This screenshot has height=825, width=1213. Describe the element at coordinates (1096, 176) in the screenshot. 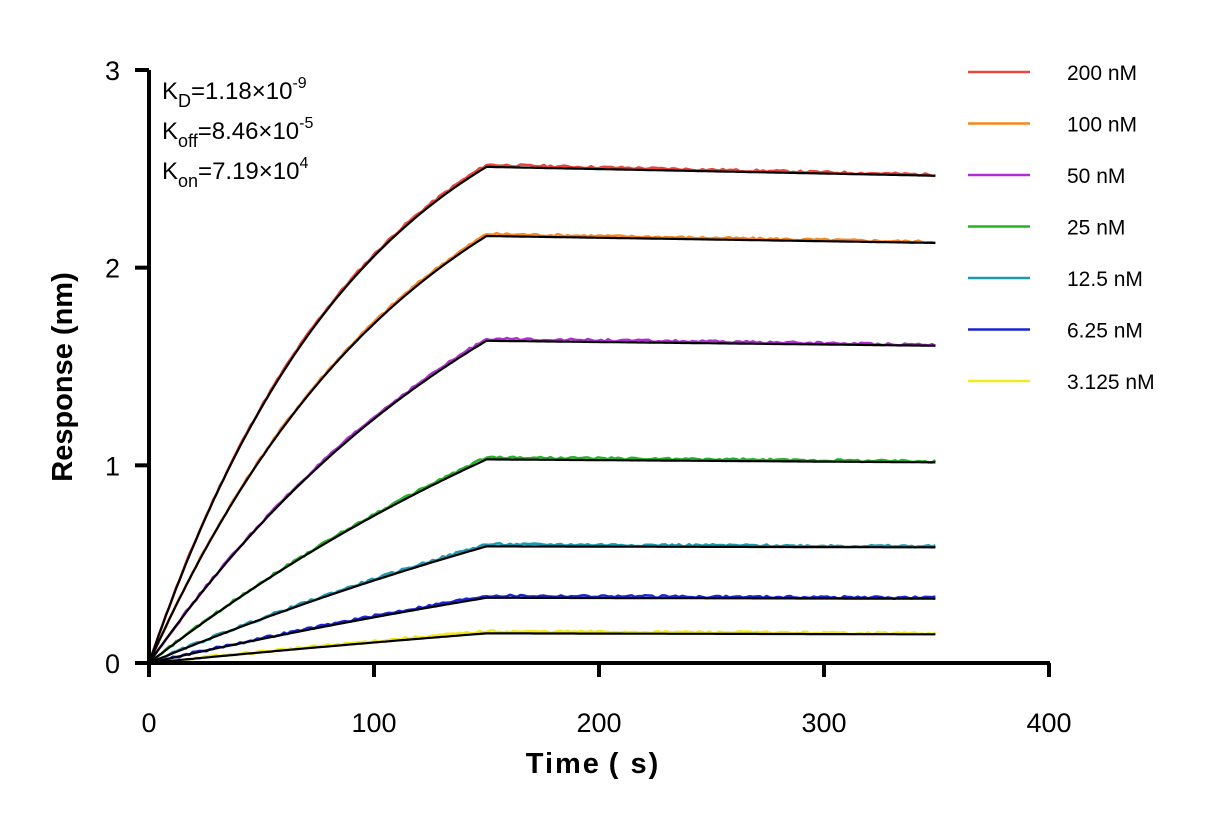

I see `legend-label: 50 nM` at that location.